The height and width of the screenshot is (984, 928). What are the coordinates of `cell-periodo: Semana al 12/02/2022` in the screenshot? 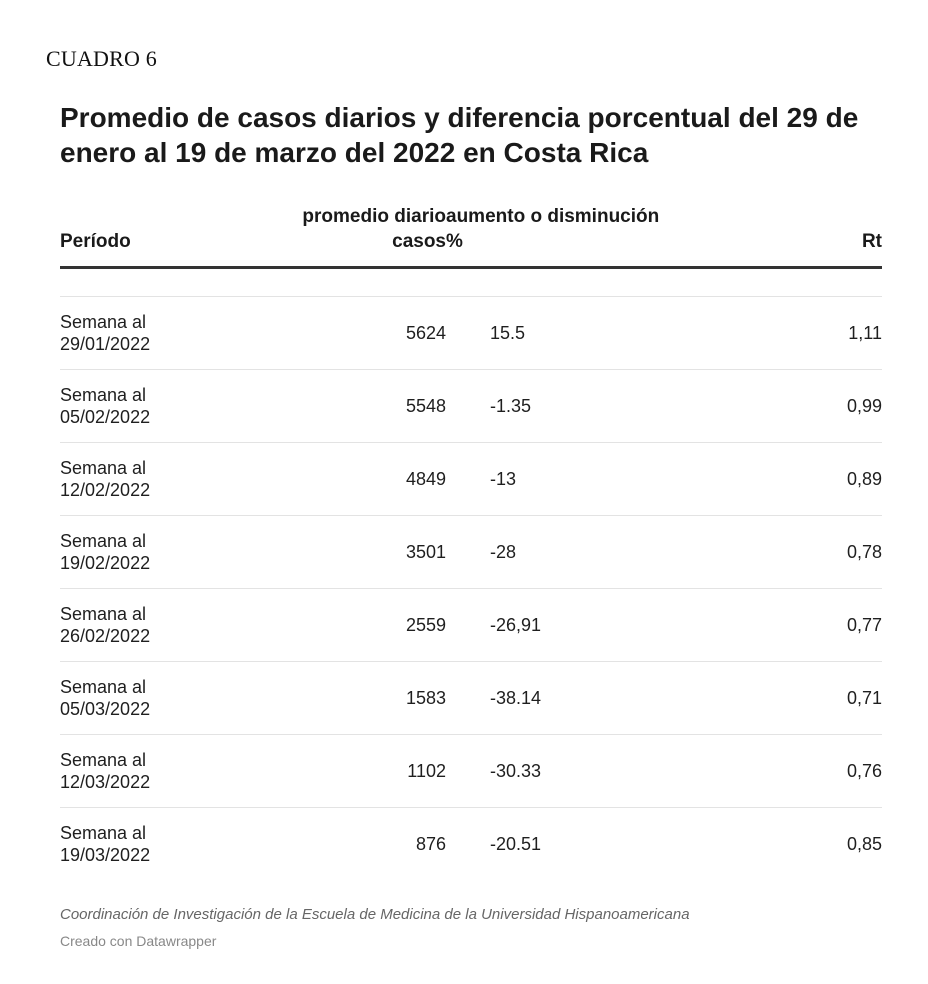 It's located at (140, 479).